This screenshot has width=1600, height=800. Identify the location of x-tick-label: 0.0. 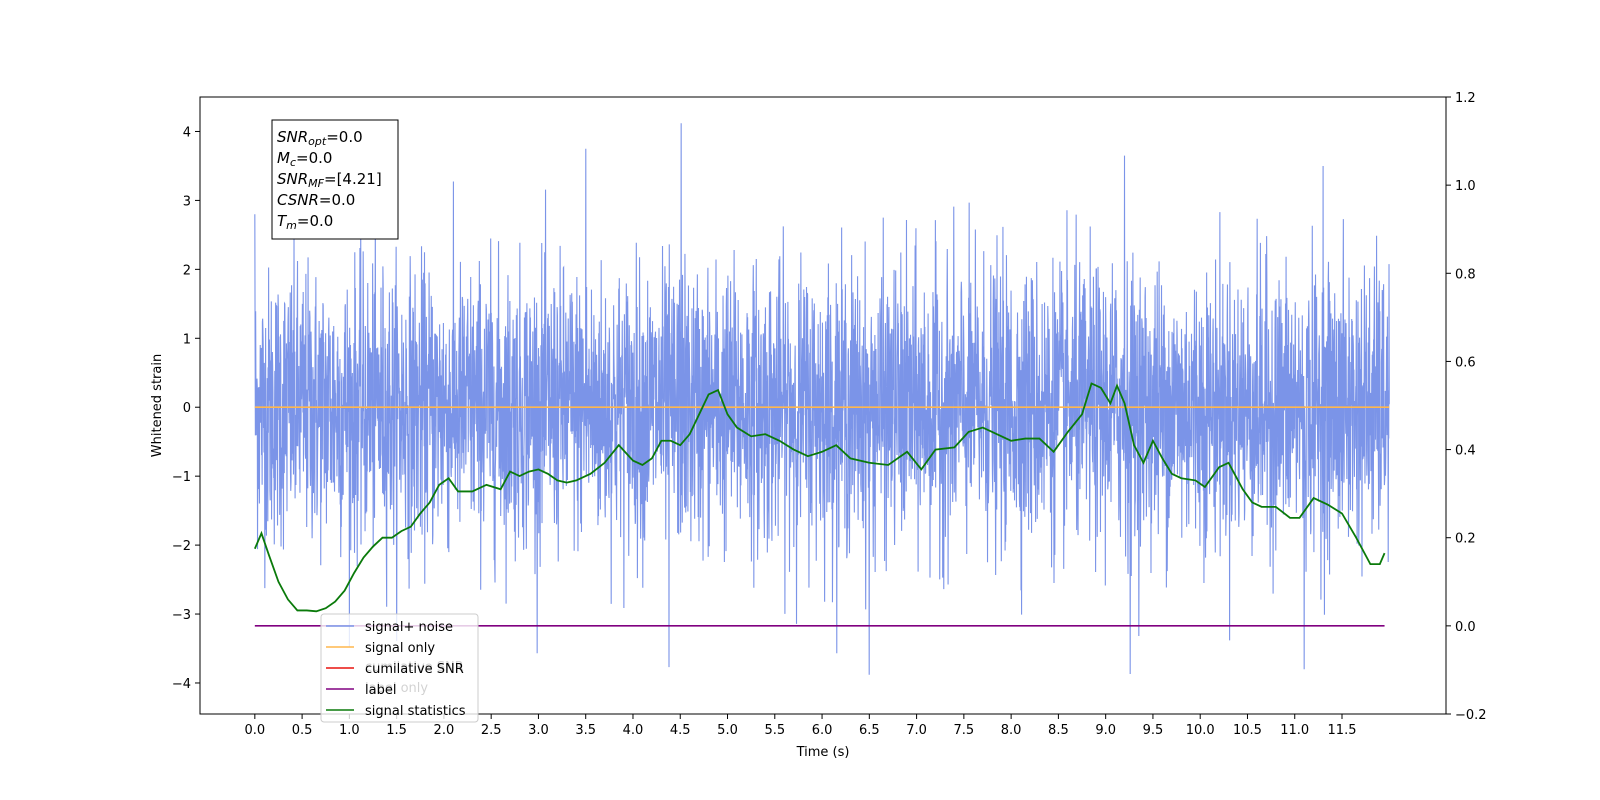
(254, 730).